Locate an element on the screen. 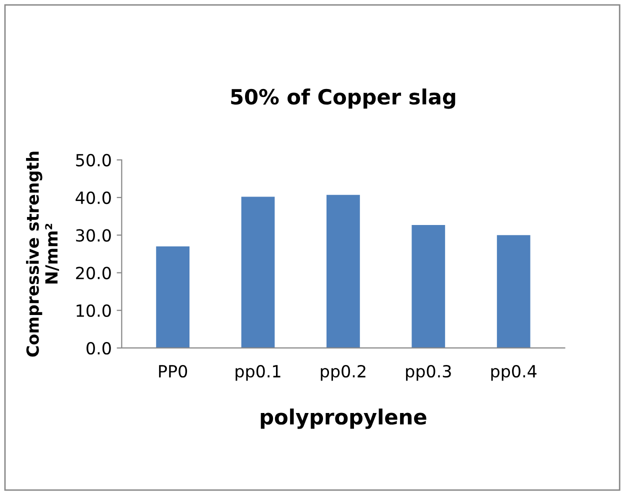 This screenshot has height=495, width=624. y-tick-label: 50.0 is located at coordinates (93, 160).